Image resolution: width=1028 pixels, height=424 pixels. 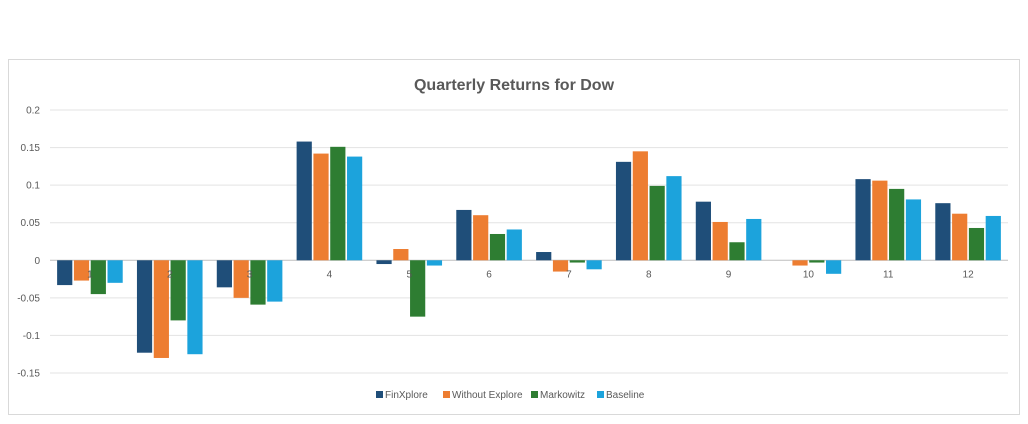 I want to click on x-tick-label: 6, so click(x=489, y=274).